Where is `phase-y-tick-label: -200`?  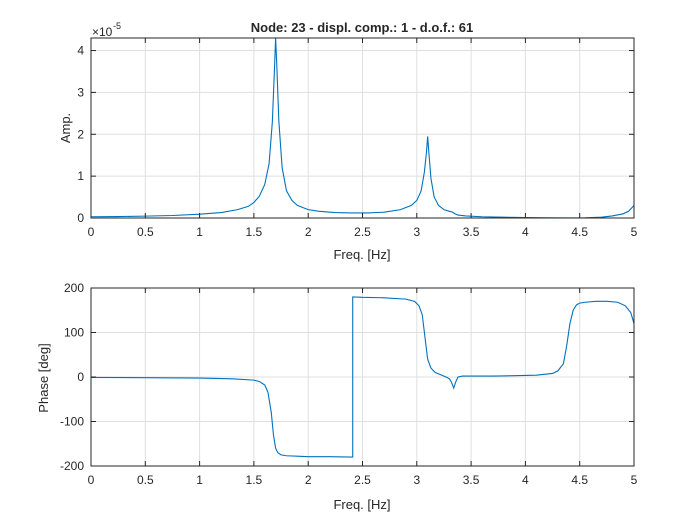
phase-y-tick-label: -200 is located at coordinates (72, 466).